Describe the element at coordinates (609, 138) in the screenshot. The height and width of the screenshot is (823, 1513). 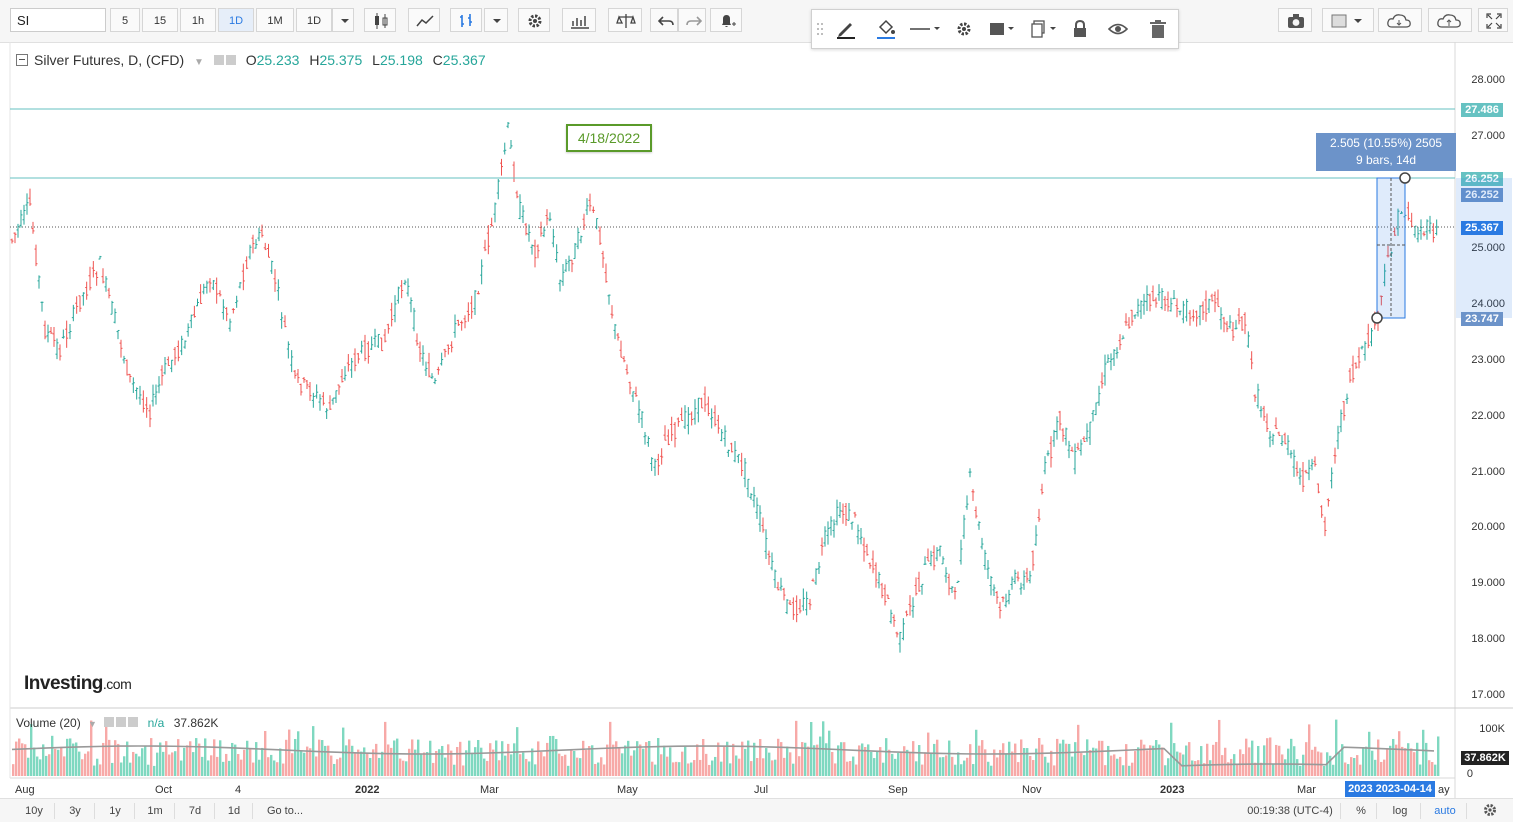
I see `date-annotation: 4/18/2022` at that location.